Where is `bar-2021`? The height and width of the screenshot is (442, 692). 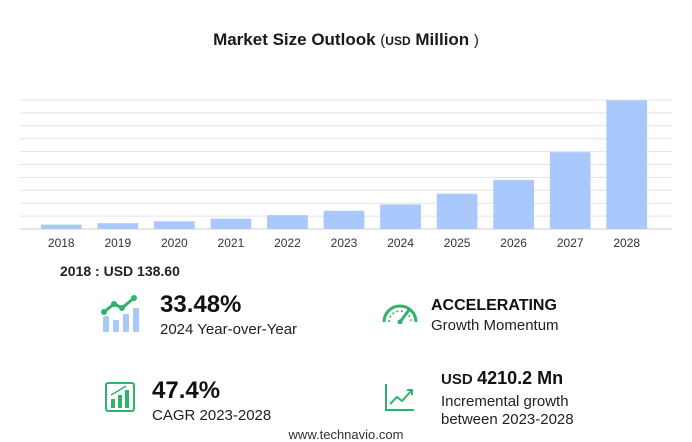
bar-2021 is located at coordinates (231, 223).